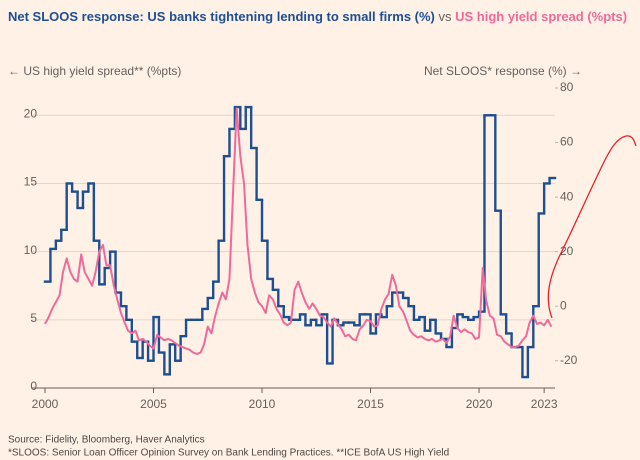 The image size is (640, 460). Describe the element at coordinates (567, 142) in the screenshot. I see `y2-tick-label: 60` at that location.